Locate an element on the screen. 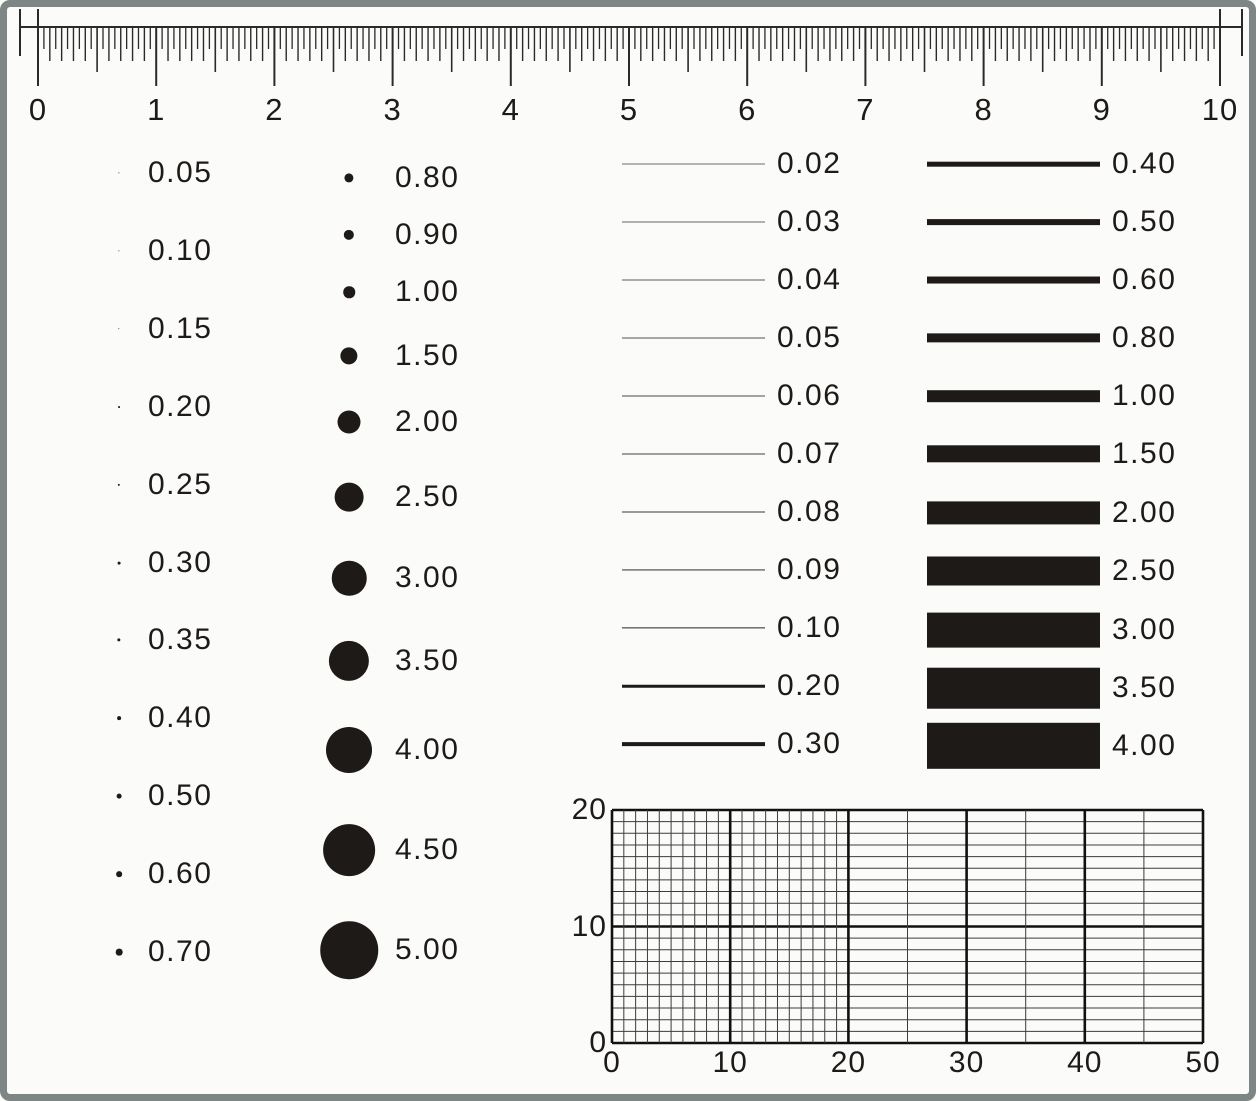  dot-size-label: 0.20 is located at coordinates (180, 406).